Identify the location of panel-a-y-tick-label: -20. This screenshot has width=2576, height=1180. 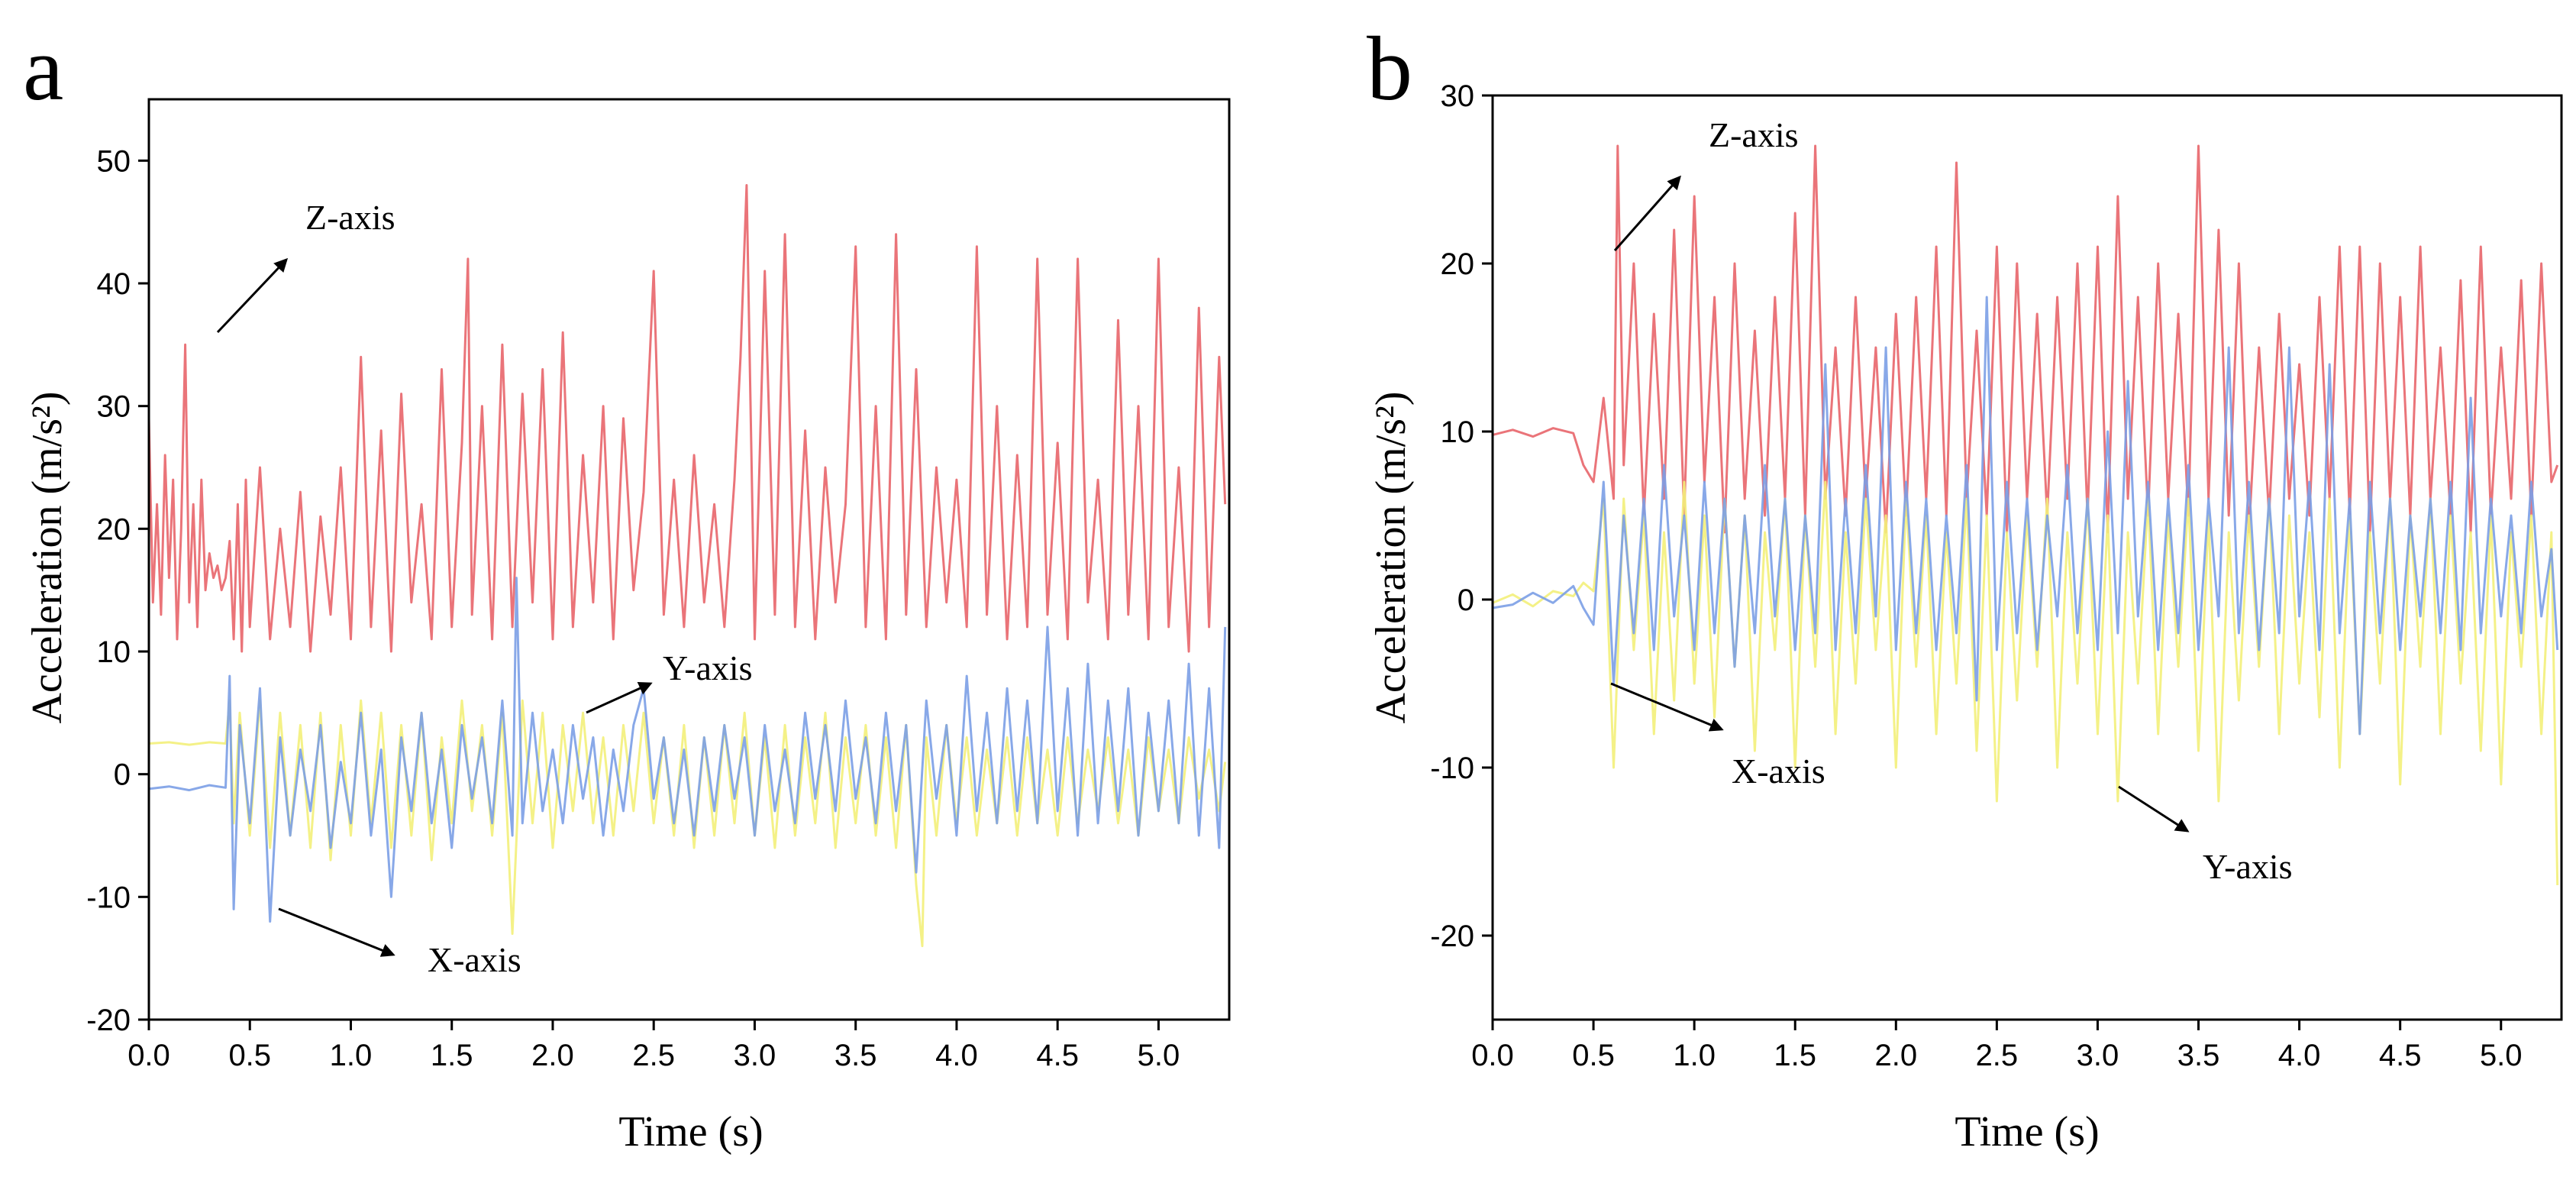
(108, 1021).